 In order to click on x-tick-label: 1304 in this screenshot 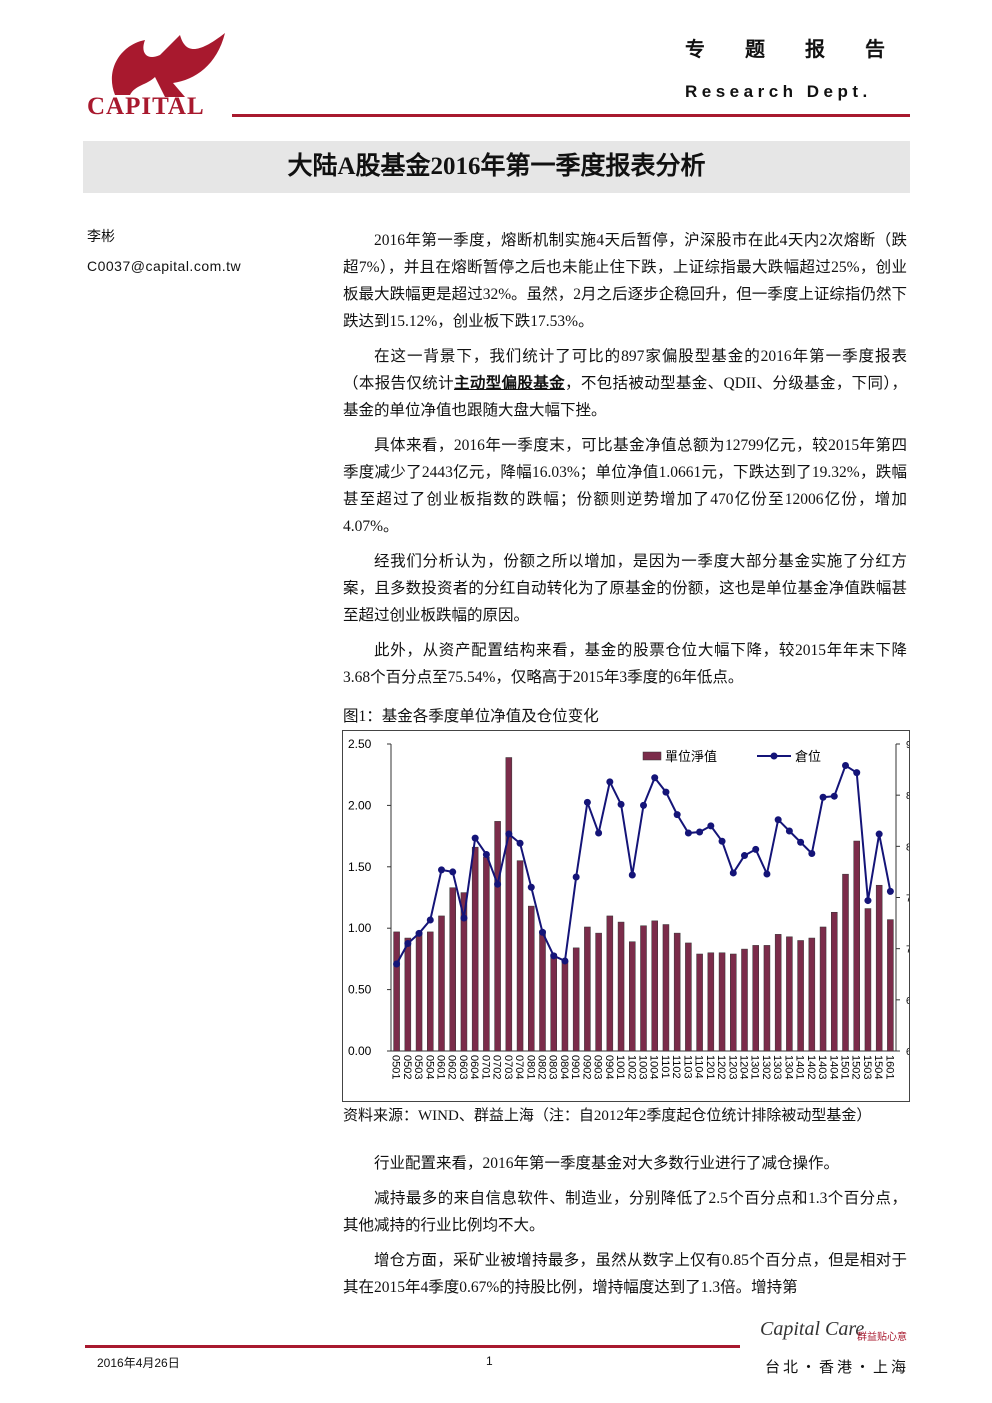, I will do `click(788, 1067)`.